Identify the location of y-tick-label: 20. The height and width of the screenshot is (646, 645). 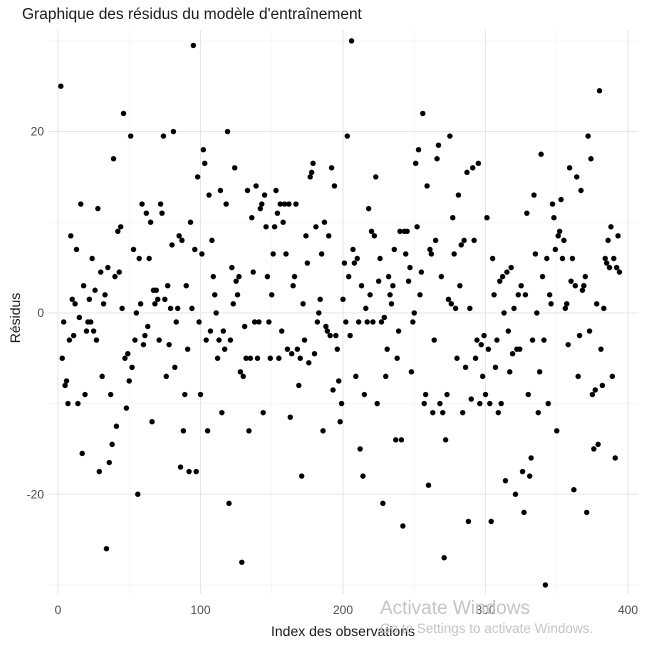
(38, 132).